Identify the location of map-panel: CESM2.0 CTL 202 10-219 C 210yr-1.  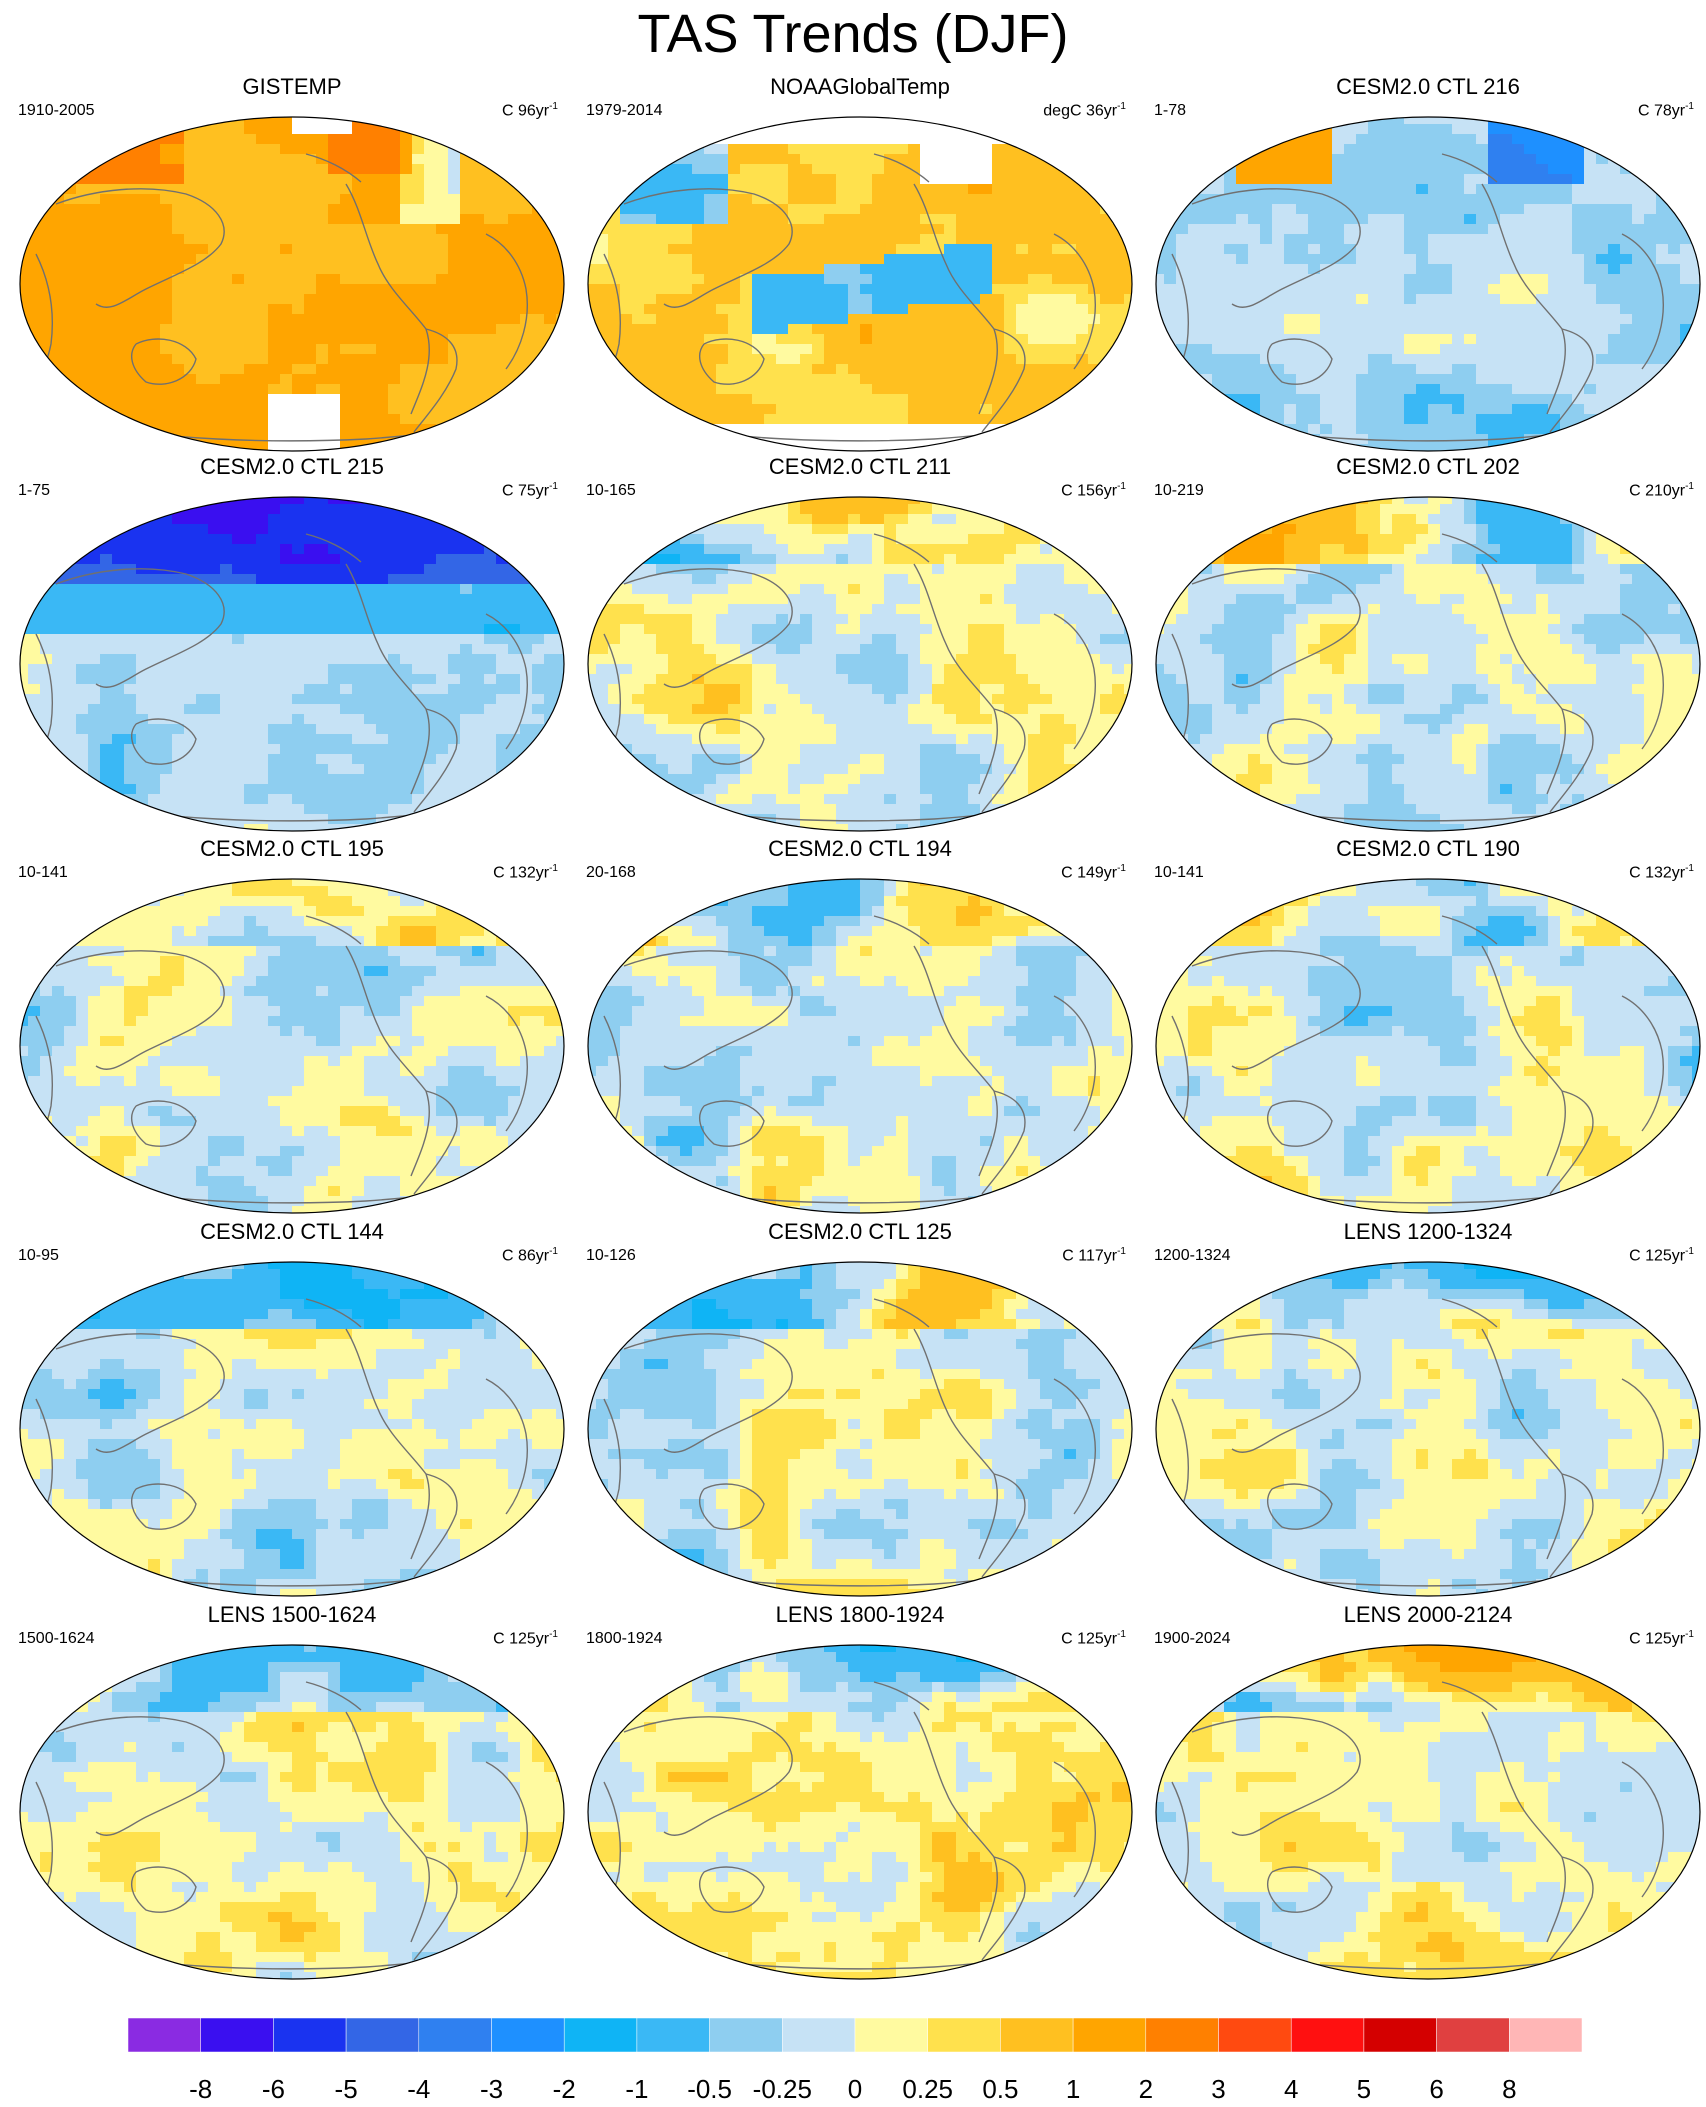
(1425, 646).